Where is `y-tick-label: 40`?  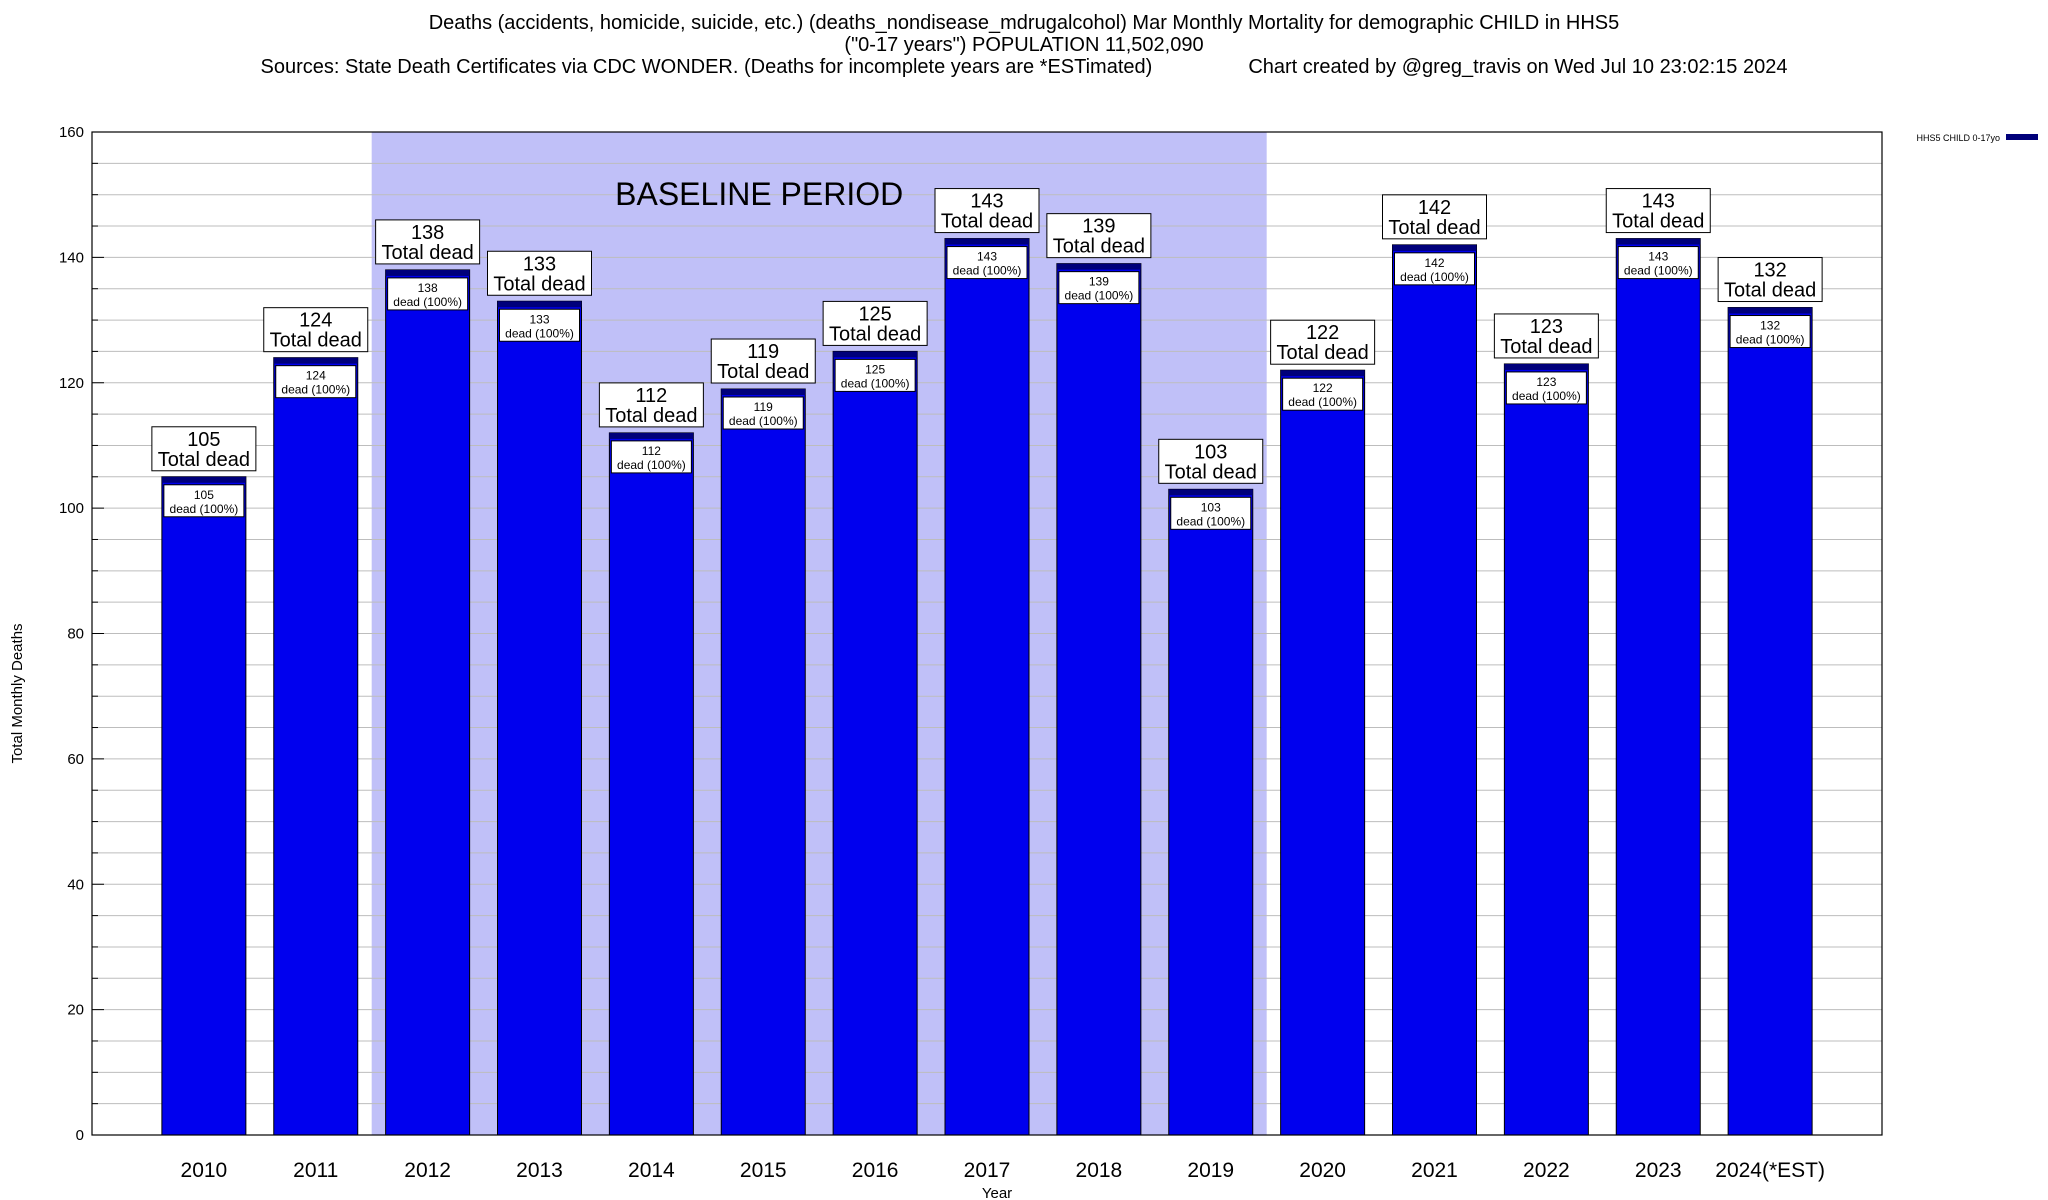
y-tick-label: 40 is located at coordinates (75, 884).